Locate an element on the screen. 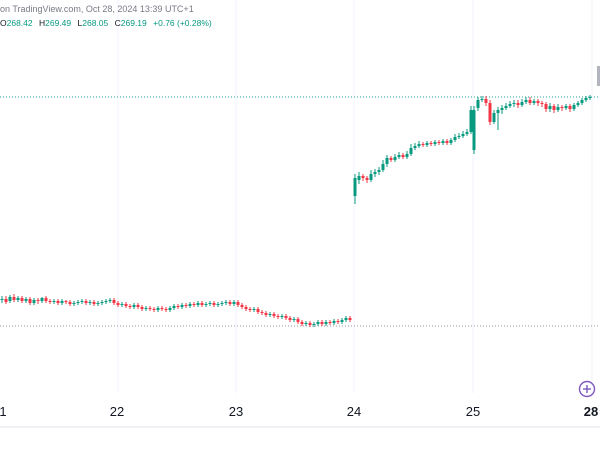 This screenshot has width=600, height=456. right-edge-marker is located at coordinates (598, 76).